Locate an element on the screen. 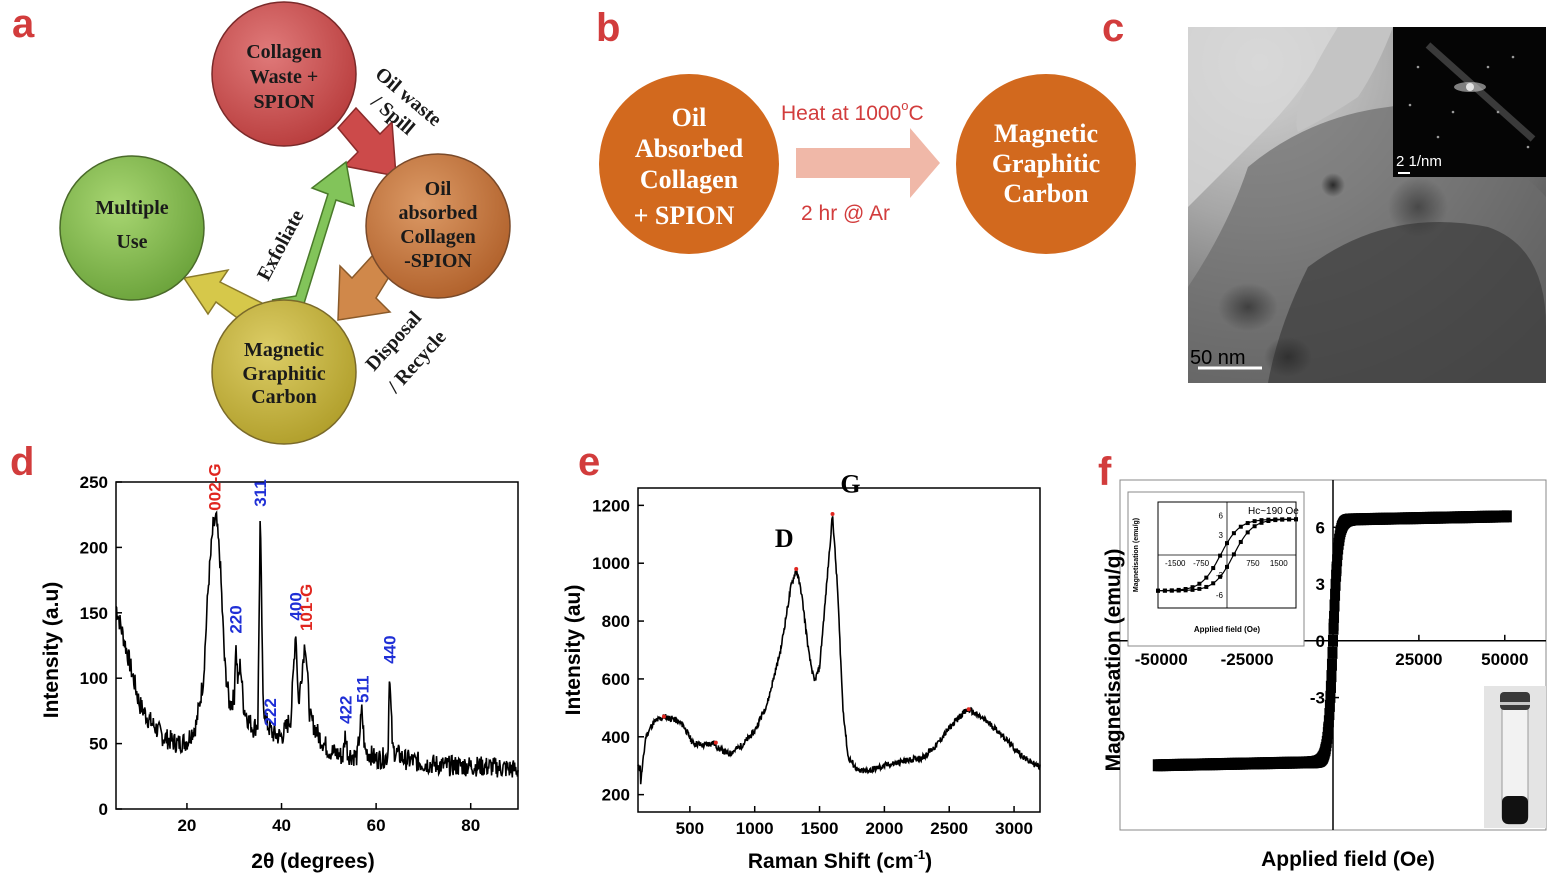  e-series-line is located at coordinates (839, 650).